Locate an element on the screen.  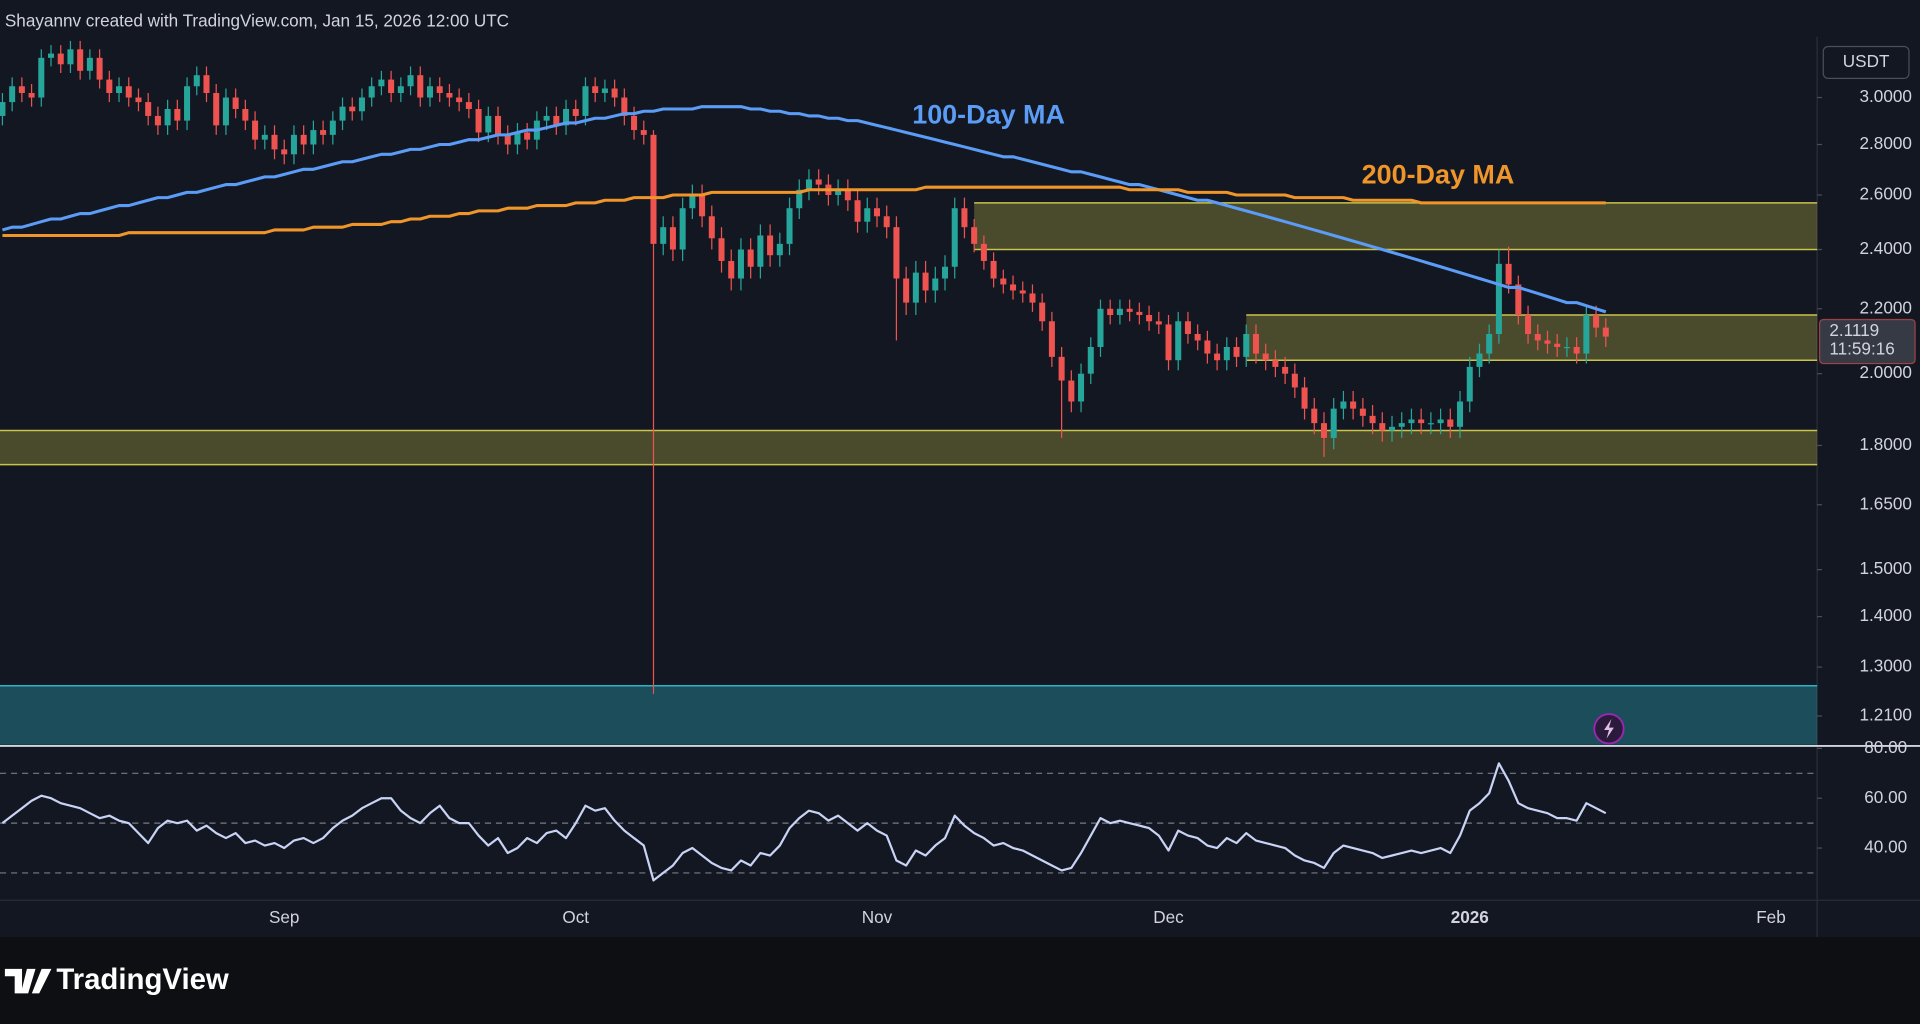
ma-line is located at coordinates (804, 211).